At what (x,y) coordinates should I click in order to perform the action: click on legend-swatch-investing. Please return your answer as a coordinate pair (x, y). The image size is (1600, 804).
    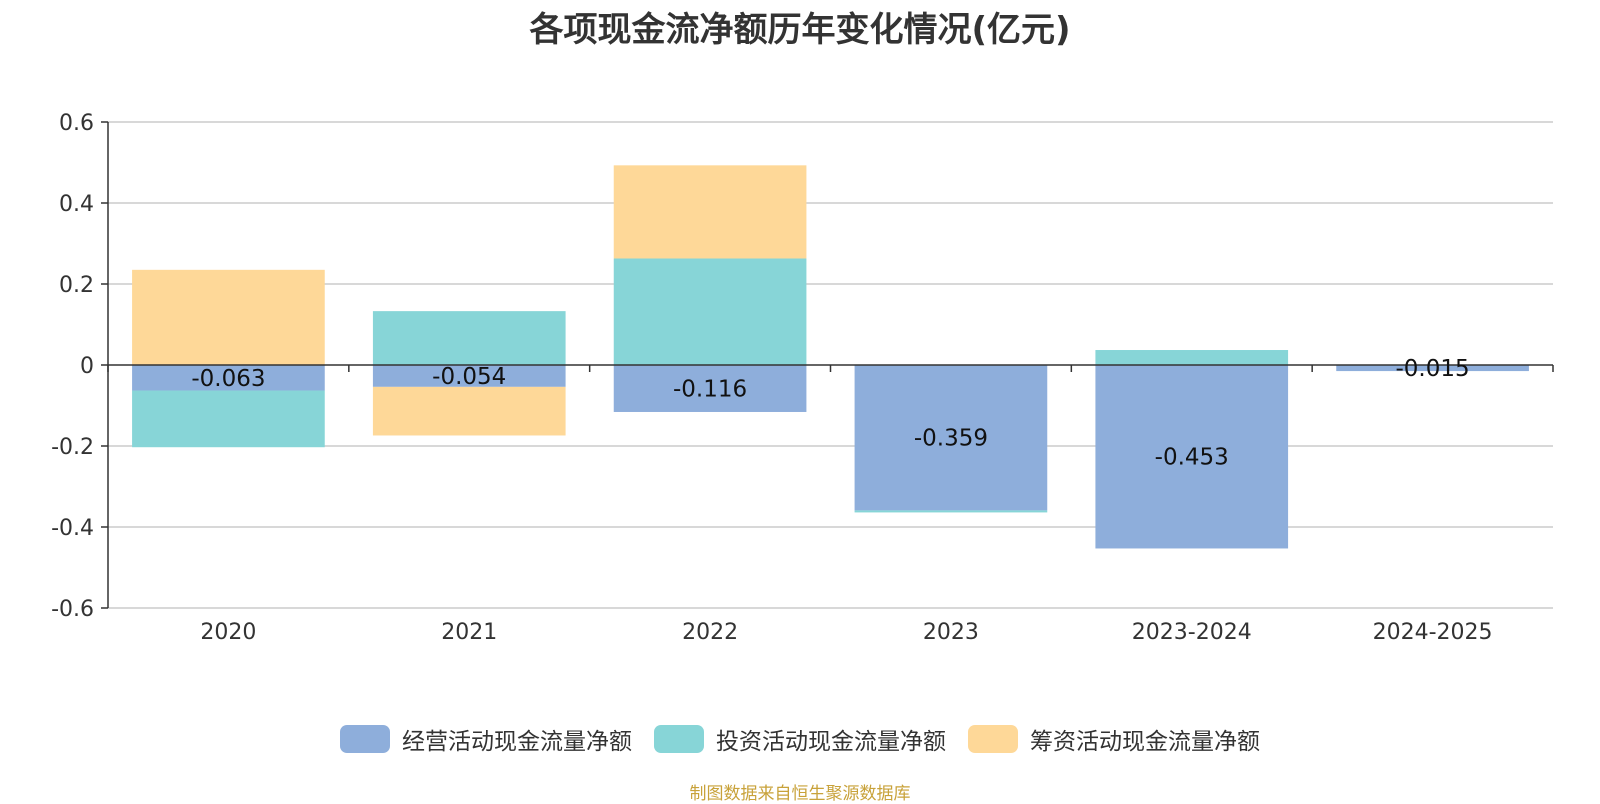
    Looking at the image, I should click on (679, 739).